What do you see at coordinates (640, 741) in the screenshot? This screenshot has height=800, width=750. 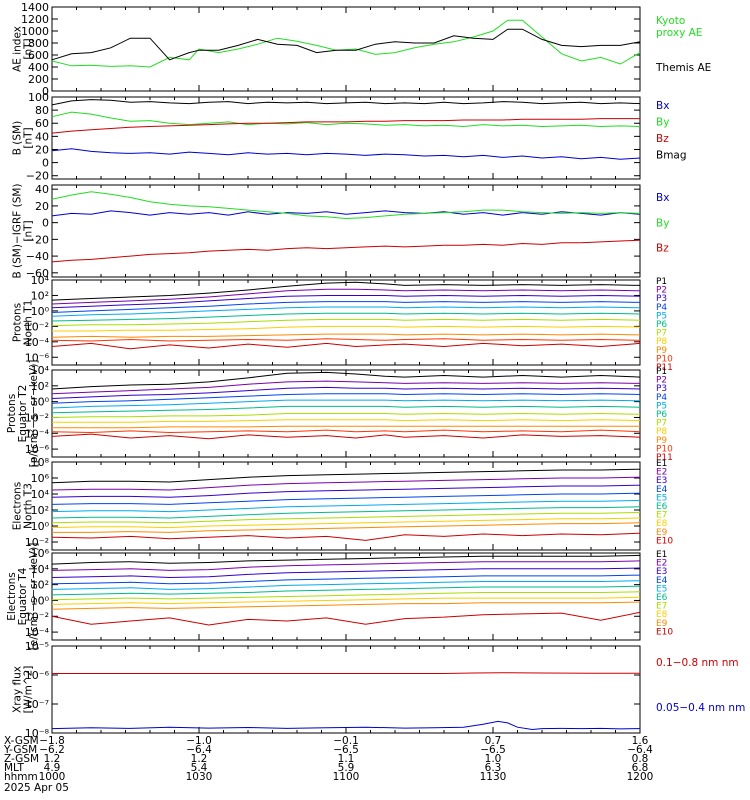 I see `orbit-value: 1.6` at bounding box center [640, 741].